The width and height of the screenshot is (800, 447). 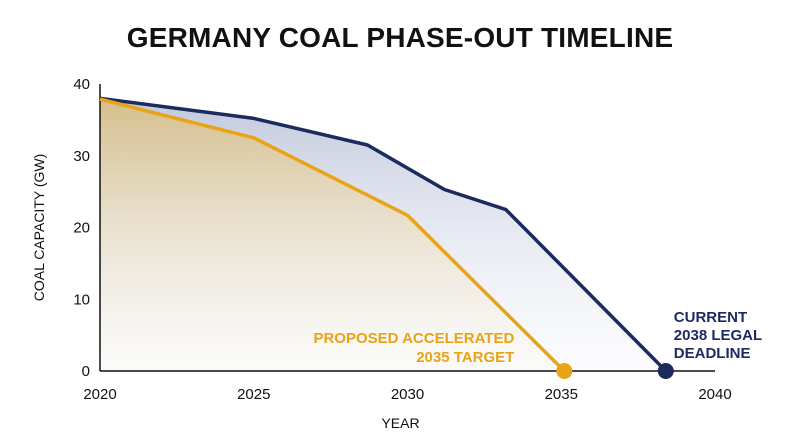 I want to click on x-tick-labels: 2020 2025 2030 2035 2040, so click(x=407, y=394).